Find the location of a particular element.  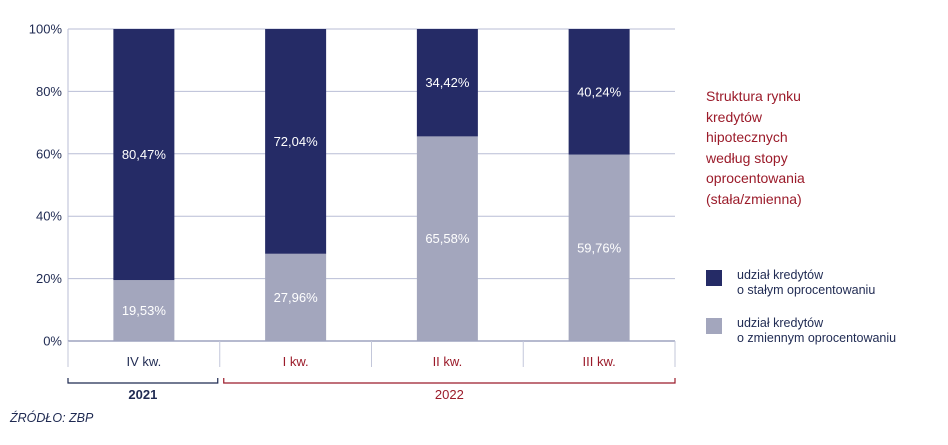

title-line: według stopy is located at coordinates (747, 157).